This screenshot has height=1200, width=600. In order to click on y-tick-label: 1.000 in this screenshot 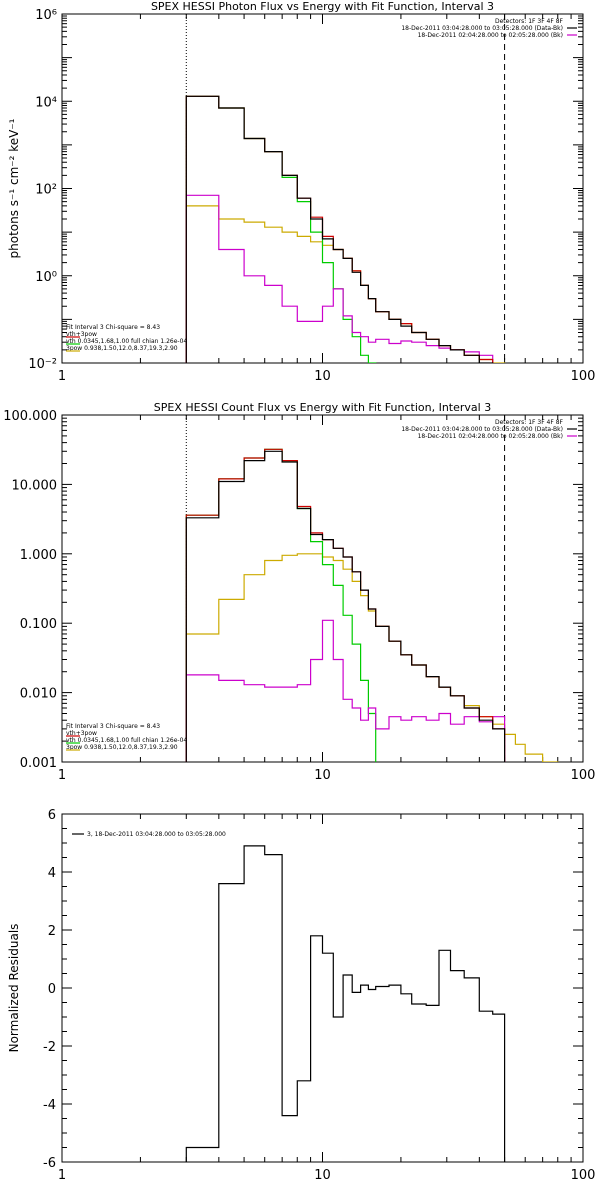, I will do `click(38, 555)`.